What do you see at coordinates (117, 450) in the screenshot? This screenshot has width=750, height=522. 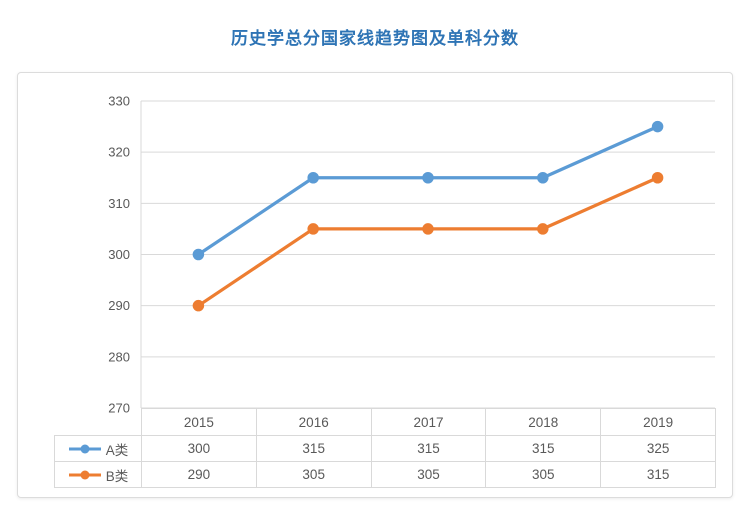 I see `series-name-label: A类` at bounding box center [117, 450].